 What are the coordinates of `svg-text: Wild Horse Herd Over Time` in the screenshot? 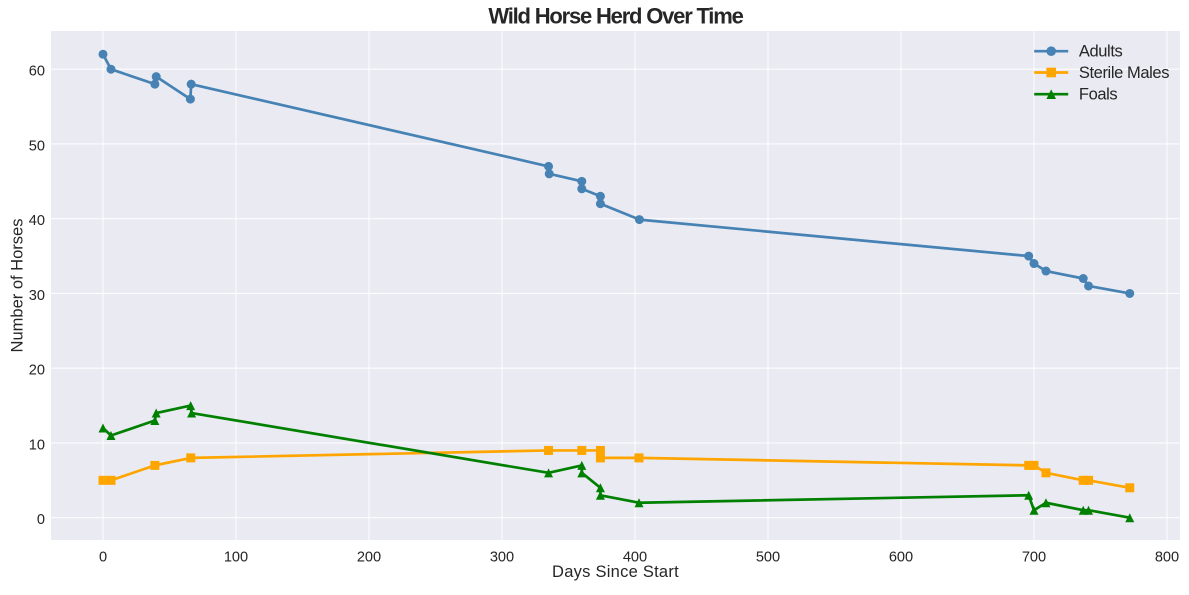 It's located at (615, 16).